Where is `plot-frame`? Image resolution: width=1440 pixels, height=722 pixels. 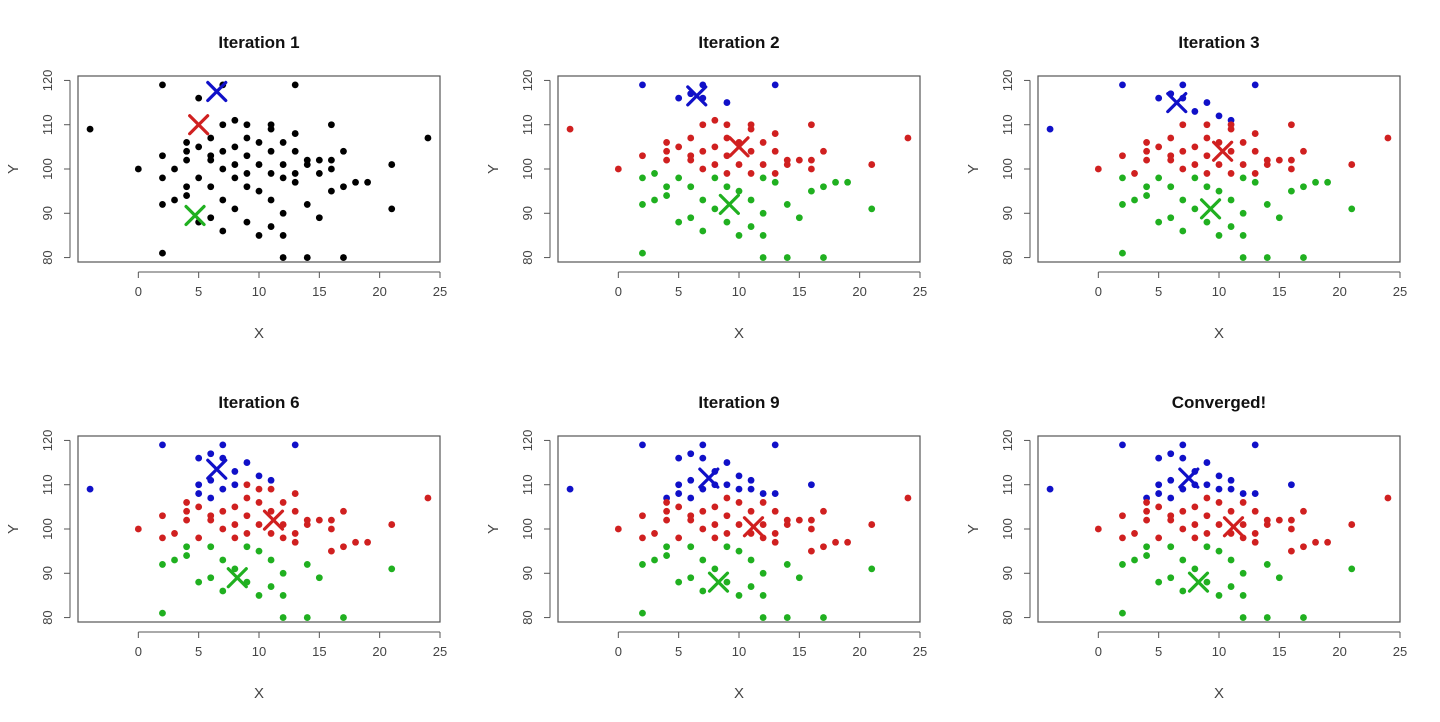
plot-frame is located at coordinates (259, 169).